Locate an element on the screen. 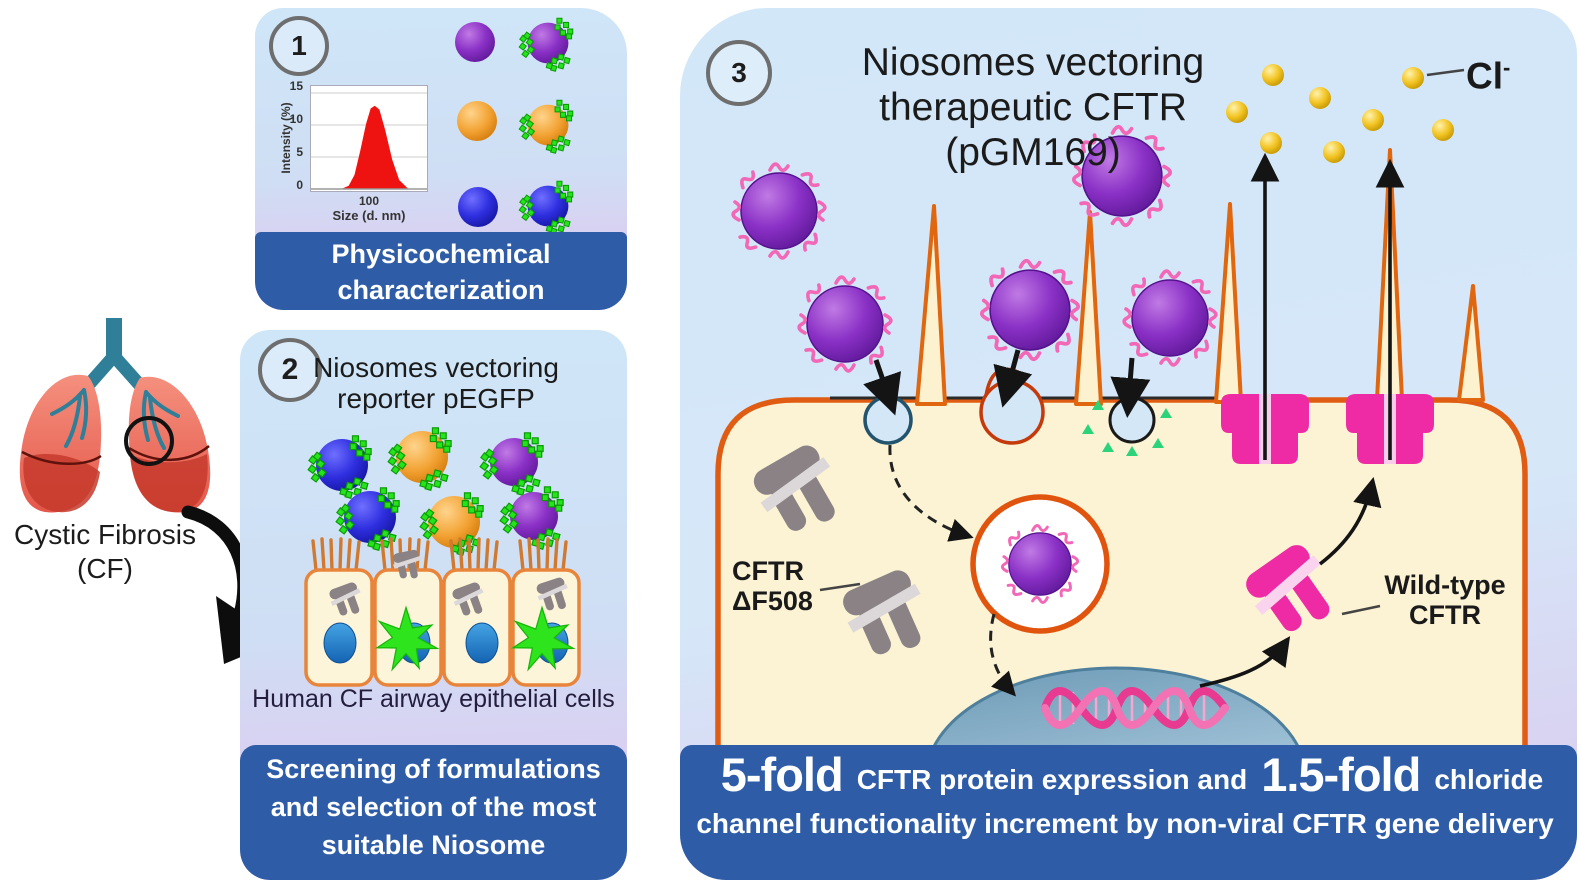  niosome-formulations-icons is located at coordinates (540, 123).